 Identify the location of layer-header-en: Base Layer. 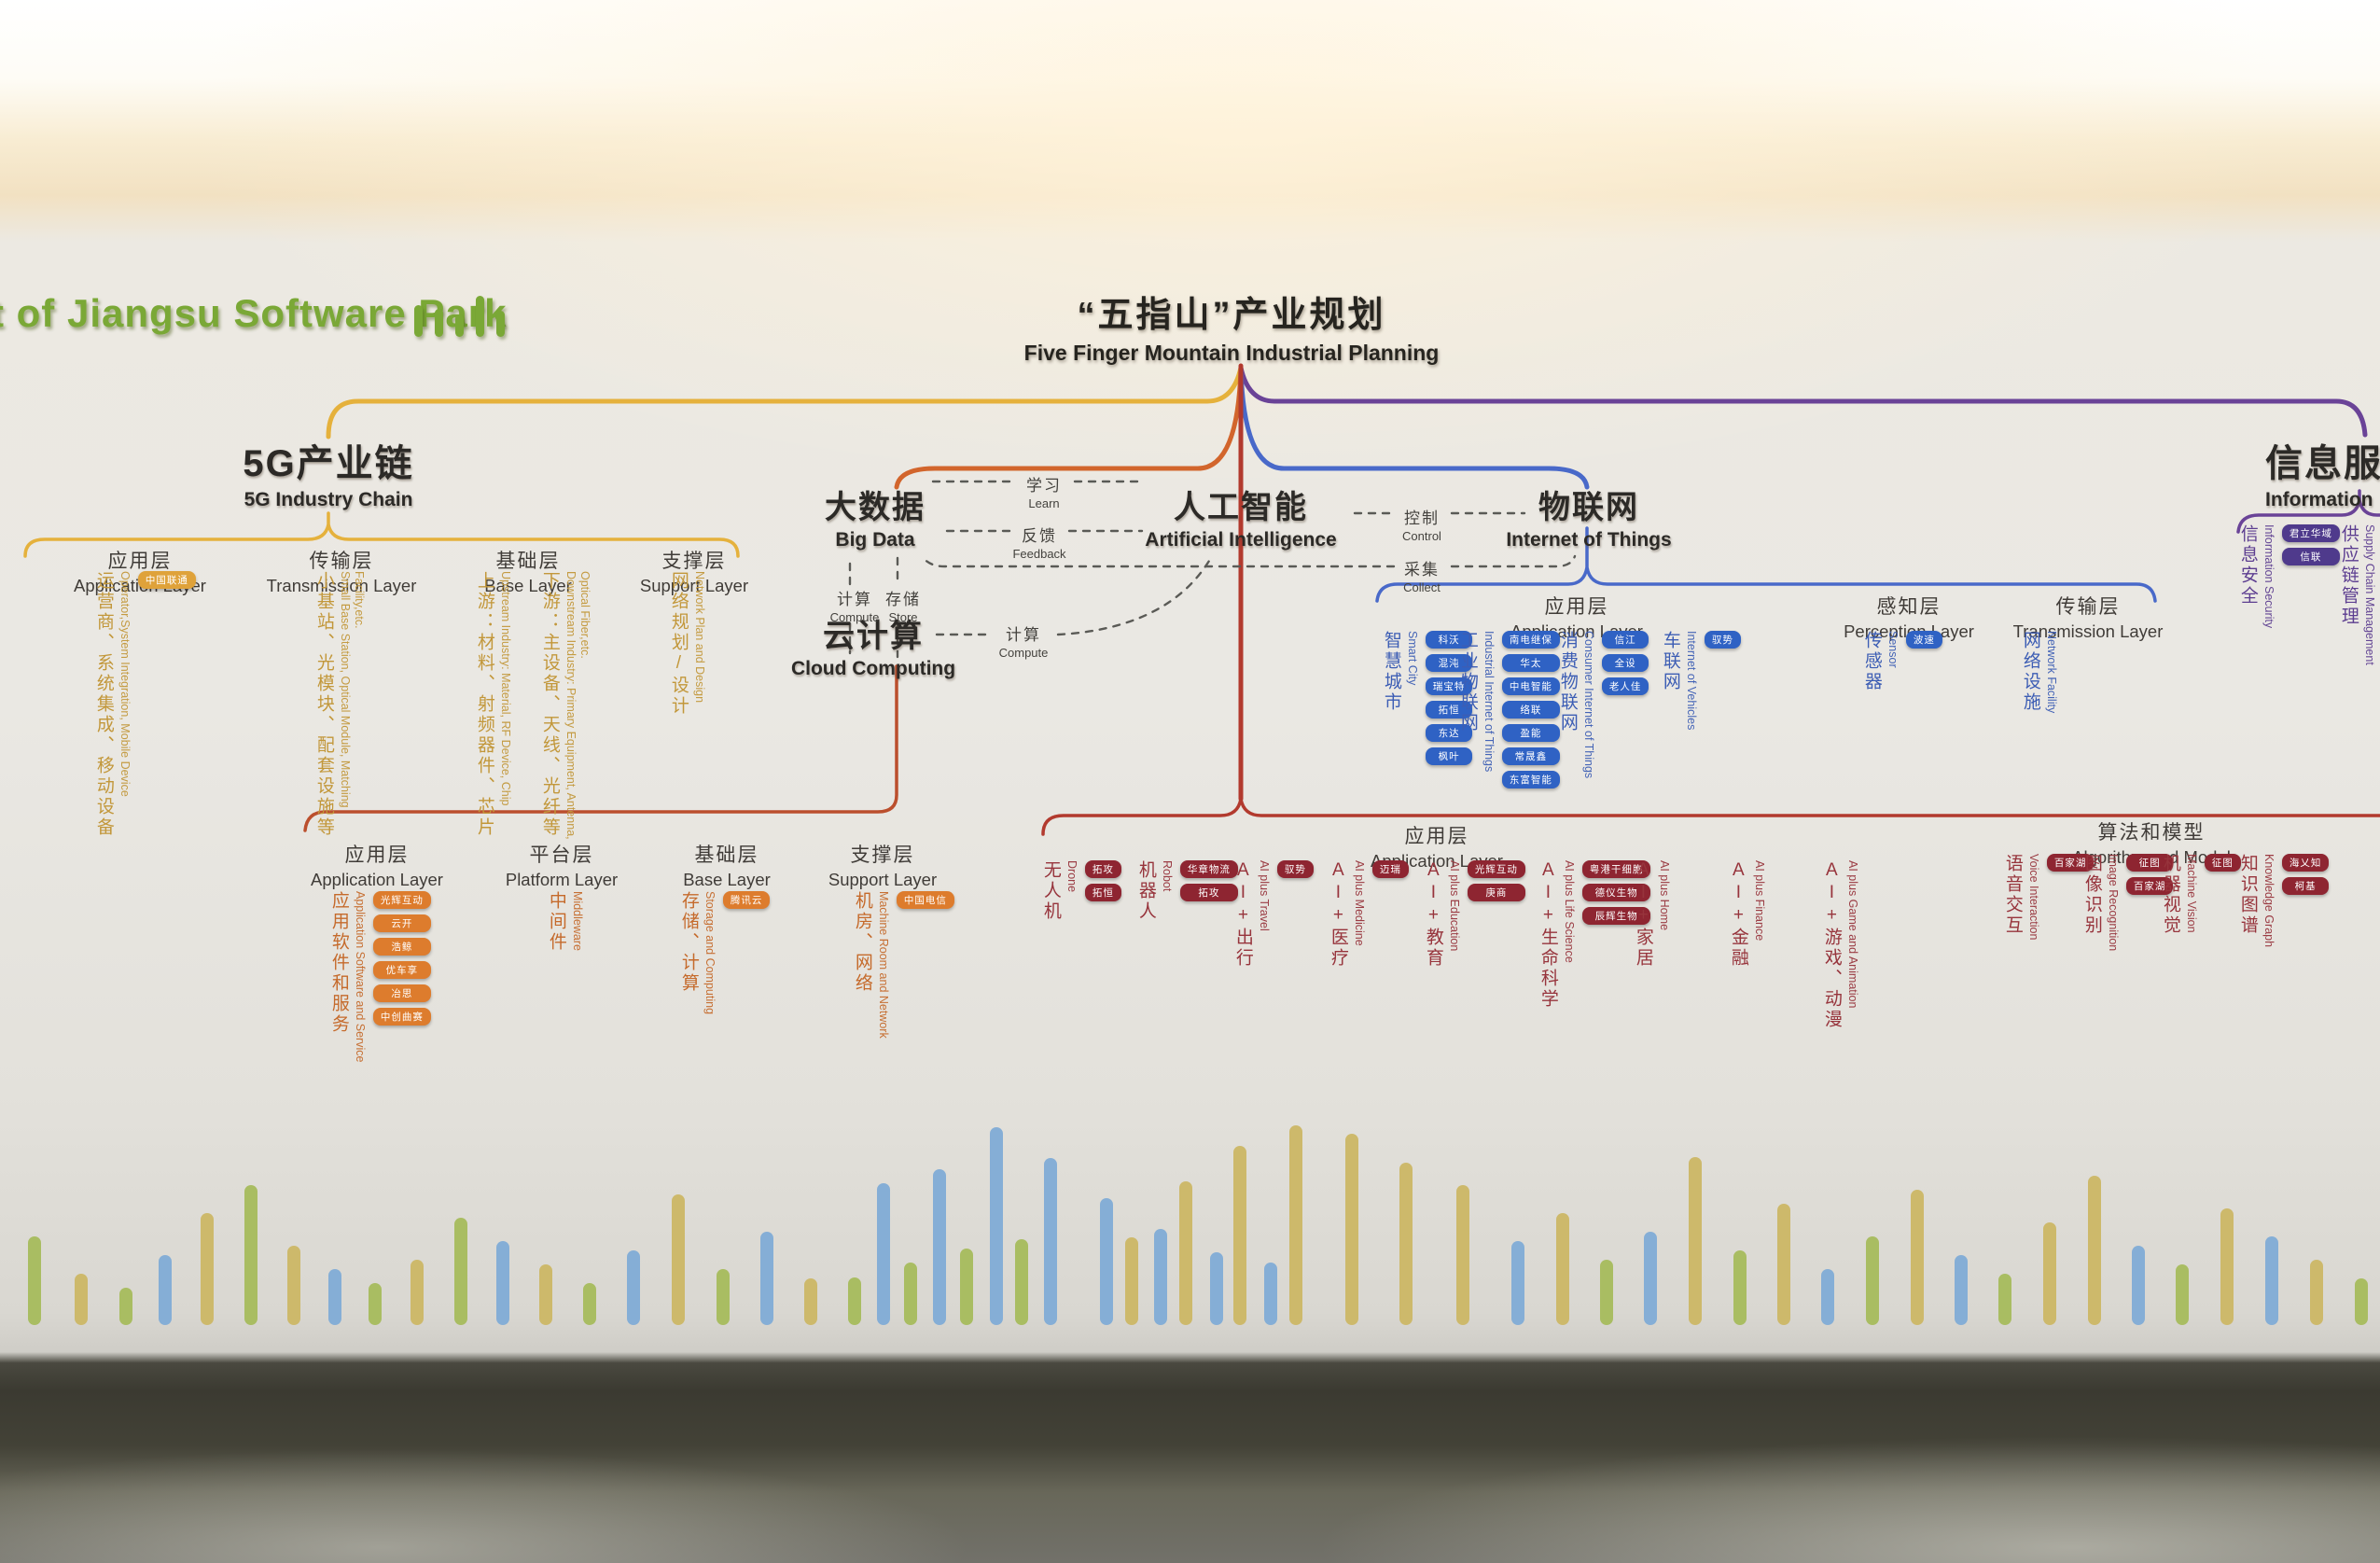
(727, 879).